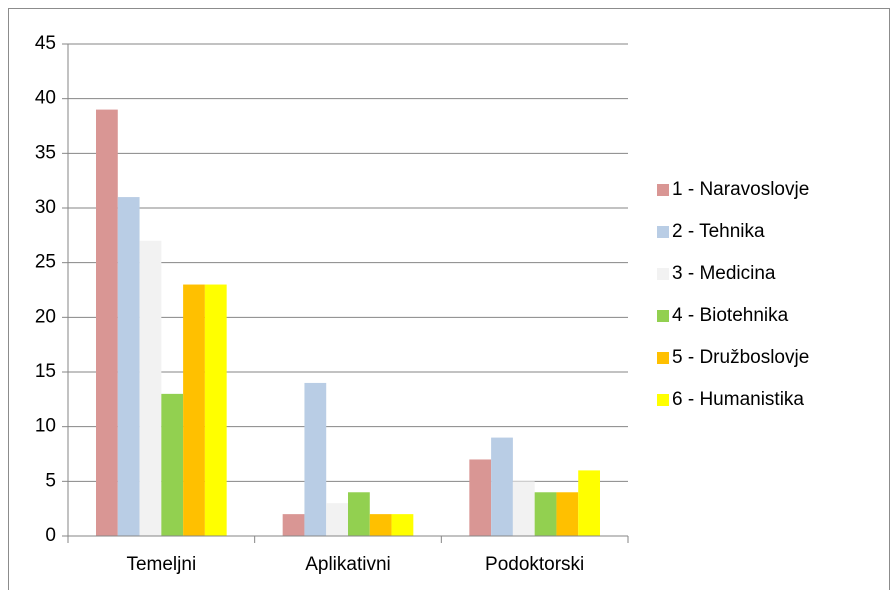  Describe the element at coordinates (724, 273) in the screenshot. I see `legend-label: 3 - Medicina` at that location.